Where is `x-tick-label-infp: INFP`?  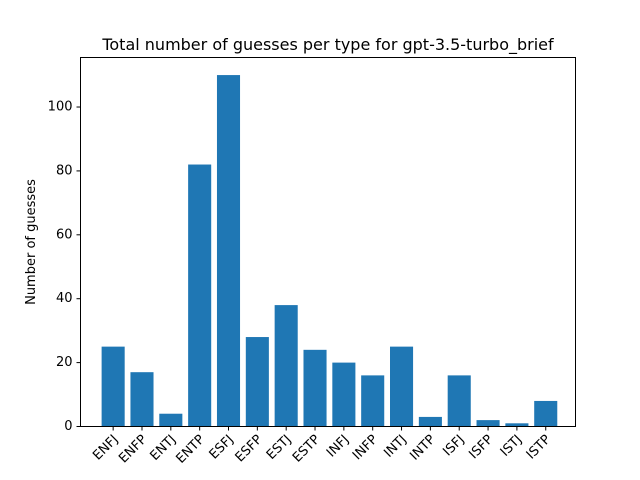 x-tick-label-infp: INFP is located at coordinates (365, 447).